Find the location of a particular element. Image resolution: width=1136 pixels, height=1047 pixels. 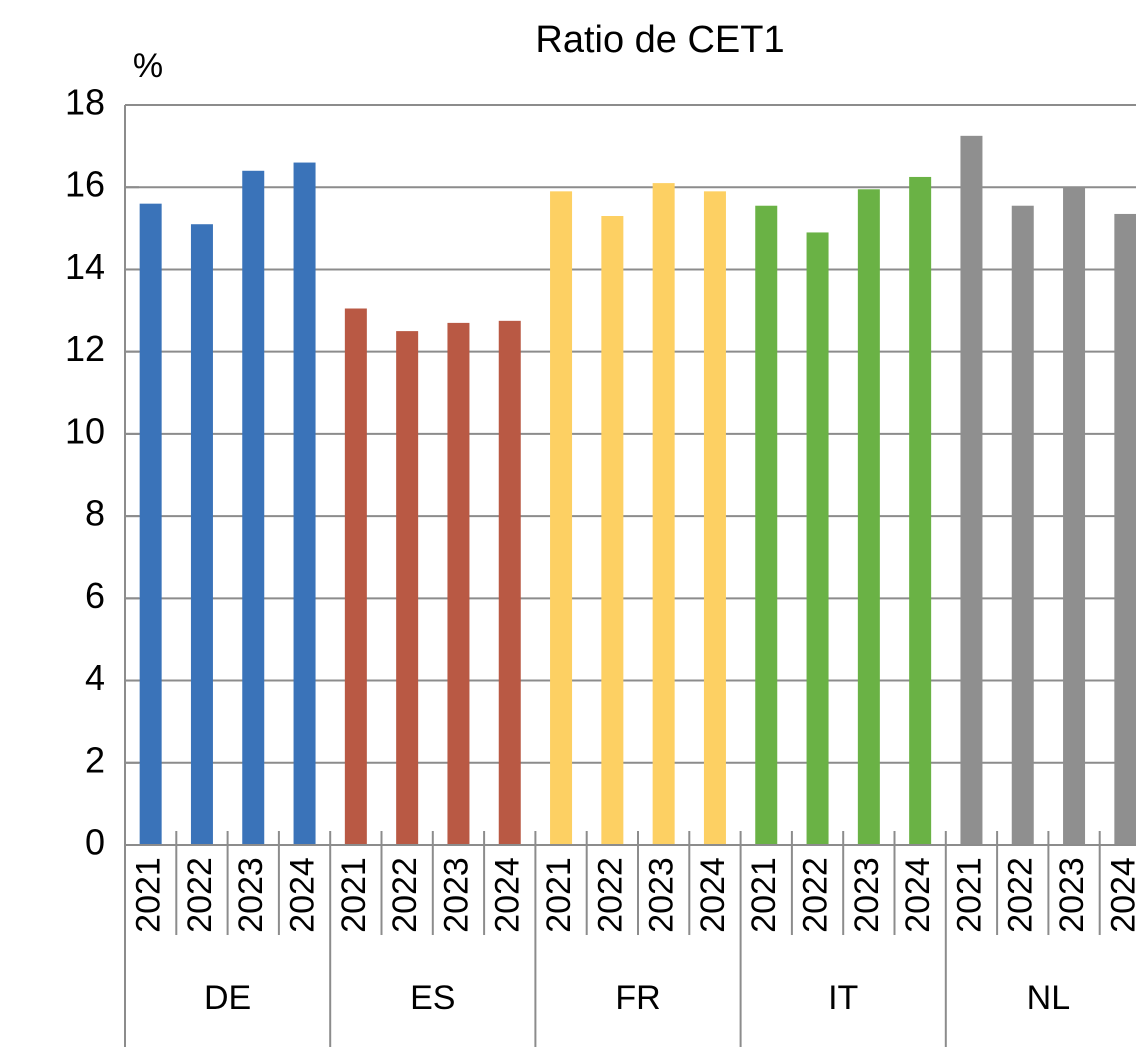

group-label: IT is located at coordinates (843, 998).